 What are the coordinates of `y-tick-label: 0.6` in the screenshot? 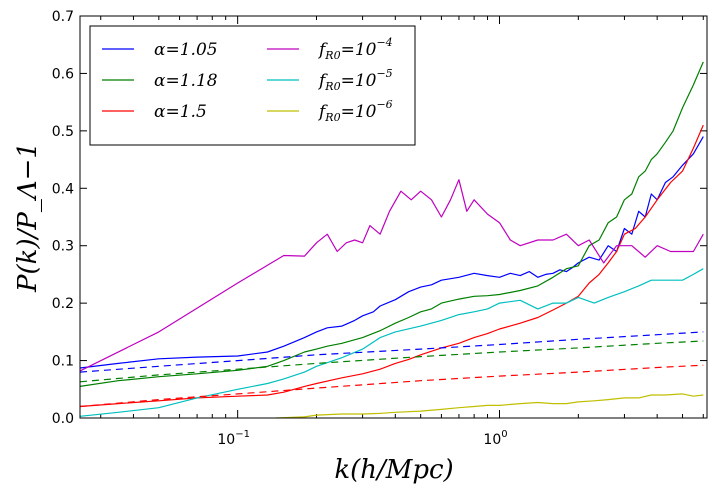 It's located at (63, 74).